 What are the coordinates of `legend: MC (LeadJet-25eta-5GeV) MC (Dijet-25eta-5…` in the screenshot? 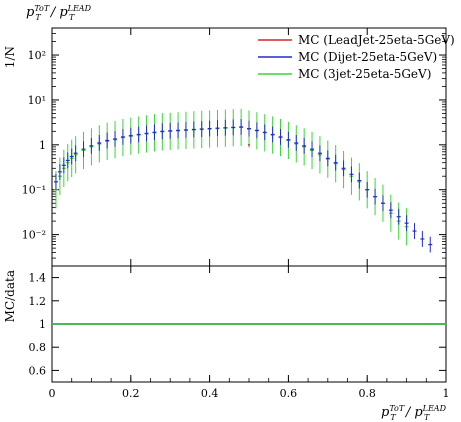 It's located at (356, 57).